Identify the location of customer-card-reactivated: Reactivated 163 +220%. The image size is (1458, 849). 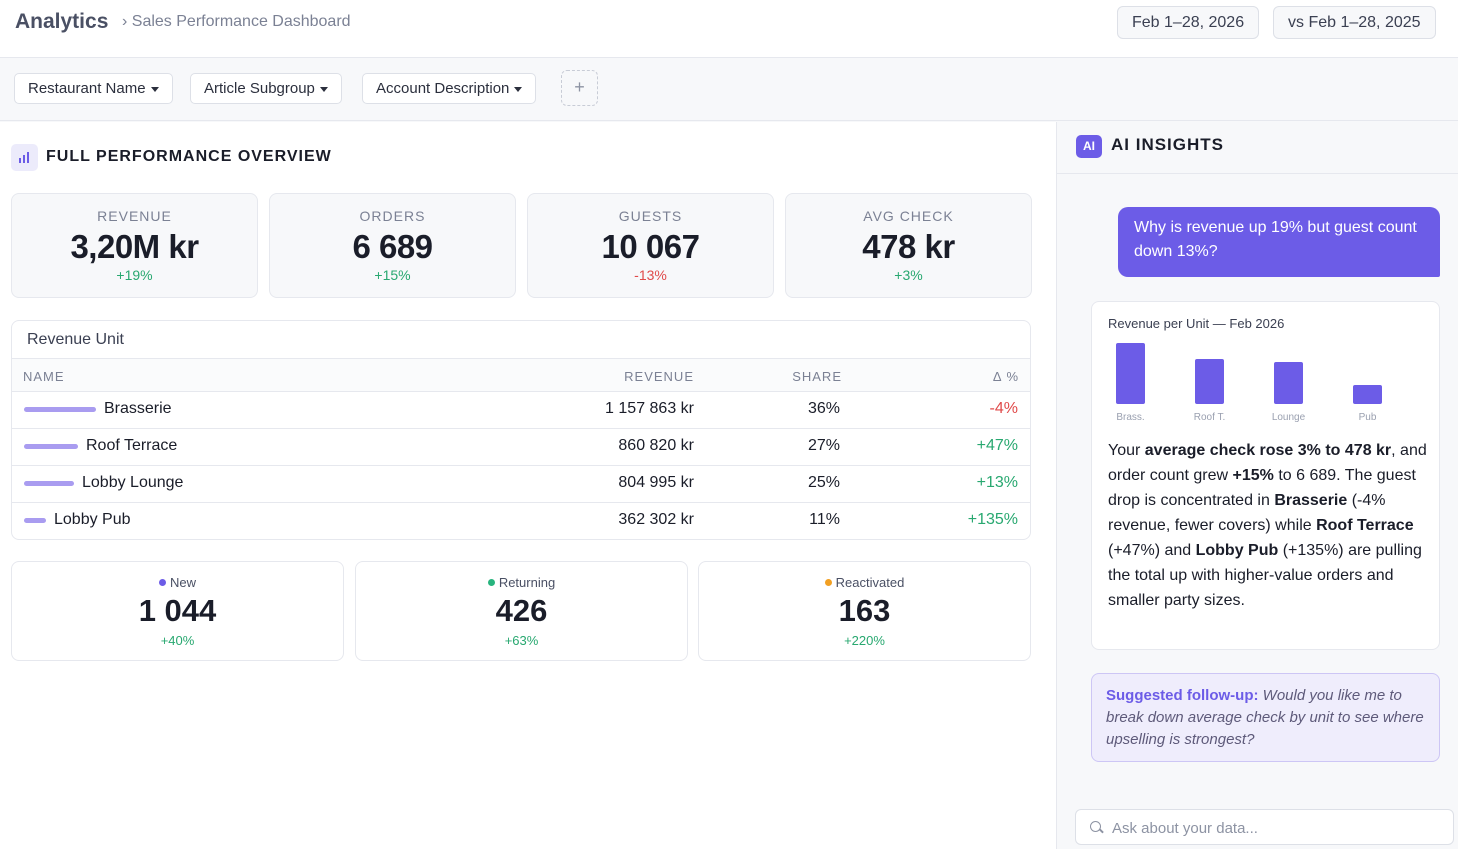
(864, 611).